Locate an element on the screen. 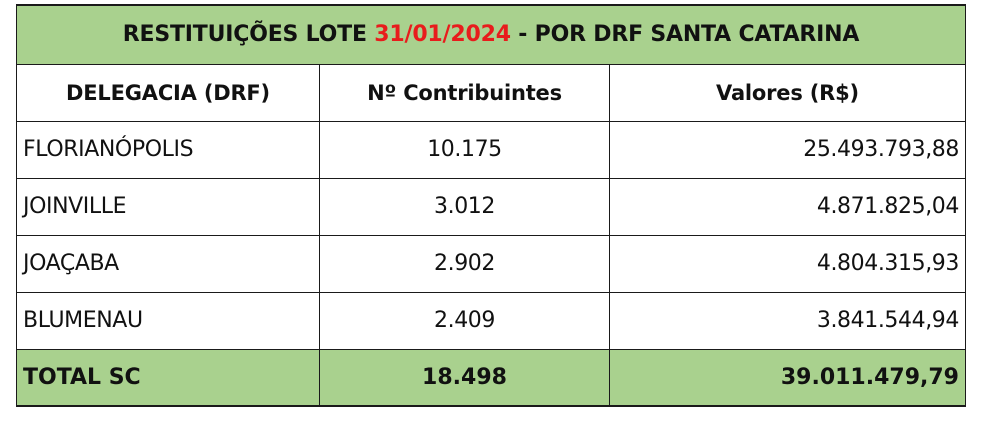 Image resolution: width=984 pixels, height=431 pixels. cell-contribuintes: 10.175 is located at coordinates (464, 149).